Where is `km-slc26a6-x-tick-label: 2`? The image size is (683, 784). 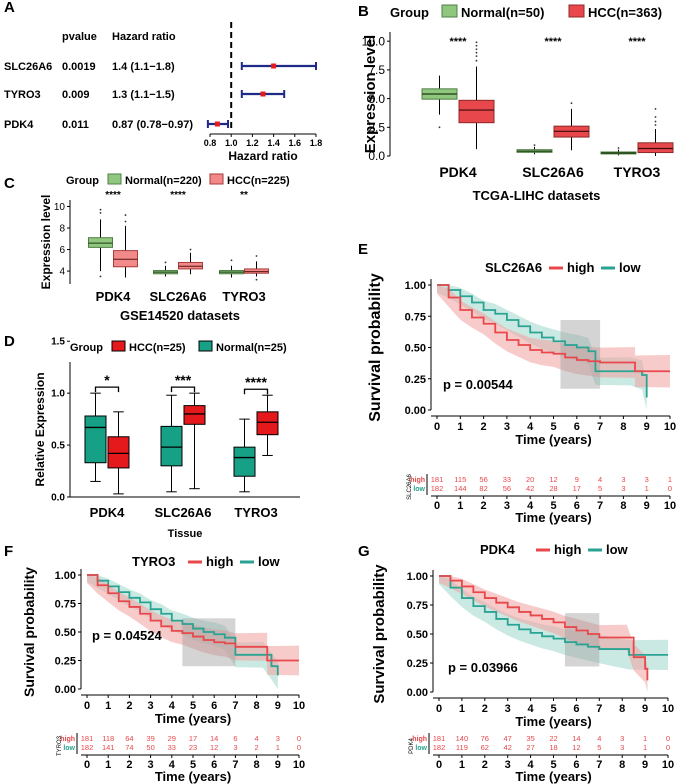 km-slc26a6-x-tick-label: 2 is located at coordinates (484, 427).